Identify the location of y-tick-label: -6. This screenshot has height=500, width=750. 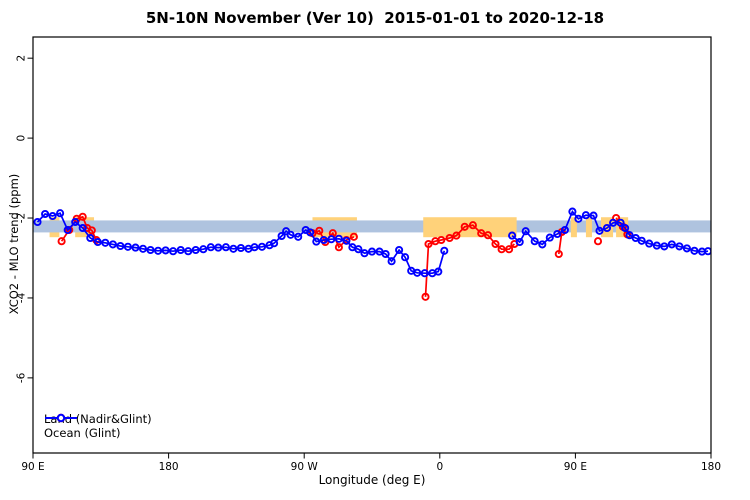
(22, 377).